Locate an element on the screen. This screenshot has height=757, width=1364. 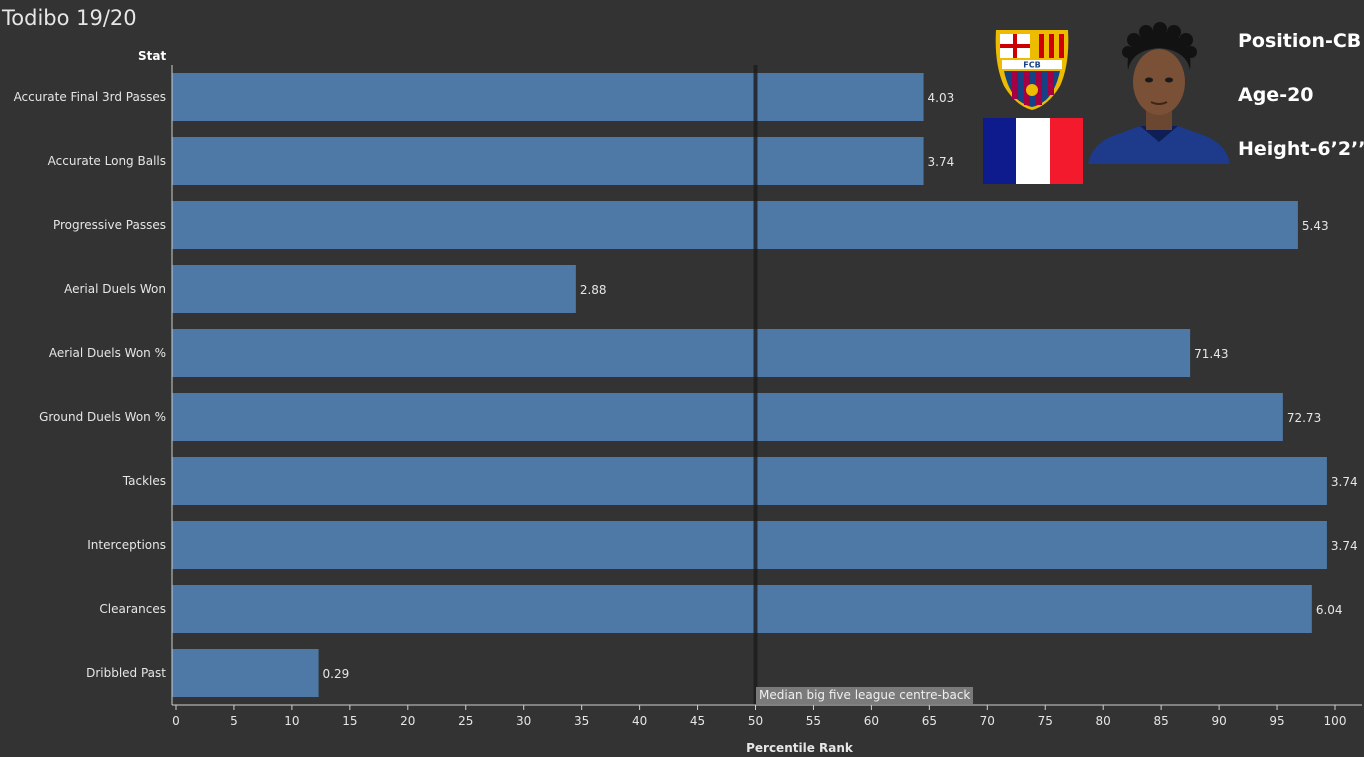
x-tick-label: 5 is located at coordinates (234, 721).